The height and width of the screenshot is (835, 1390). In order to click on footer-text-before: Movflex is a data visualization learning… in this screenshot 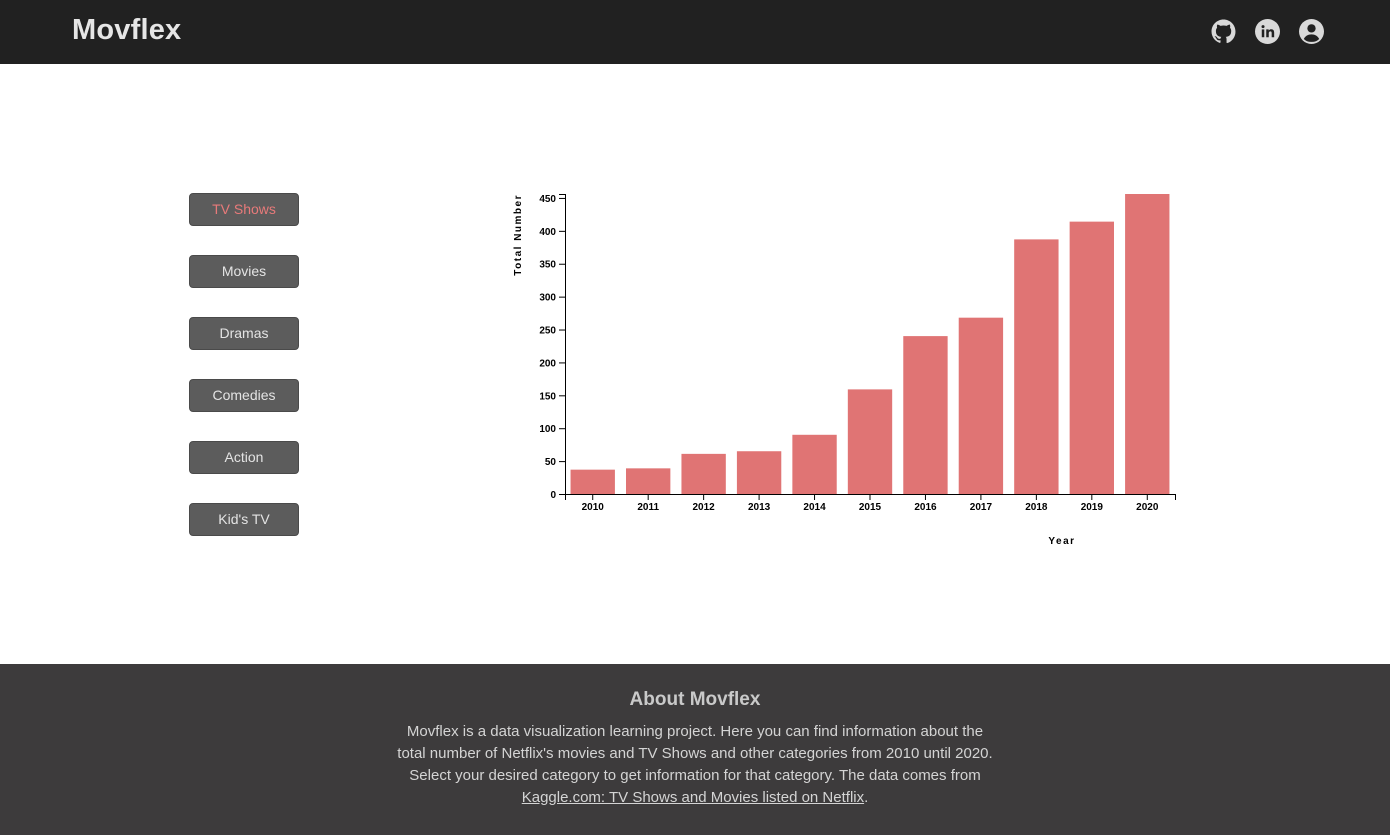, I will do `click(695, 753)`.